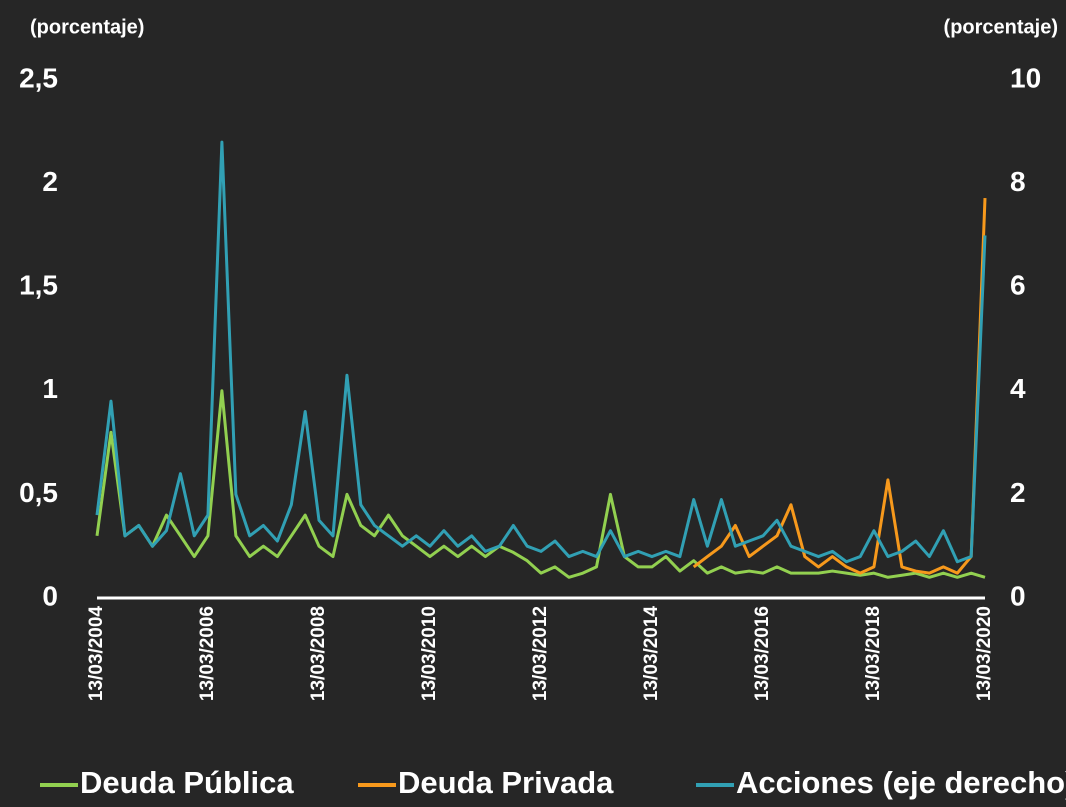  Describe the element at coordinates (762, 653) in the screenshot. I see `x-tick-label: 13/03/2016` at that location.